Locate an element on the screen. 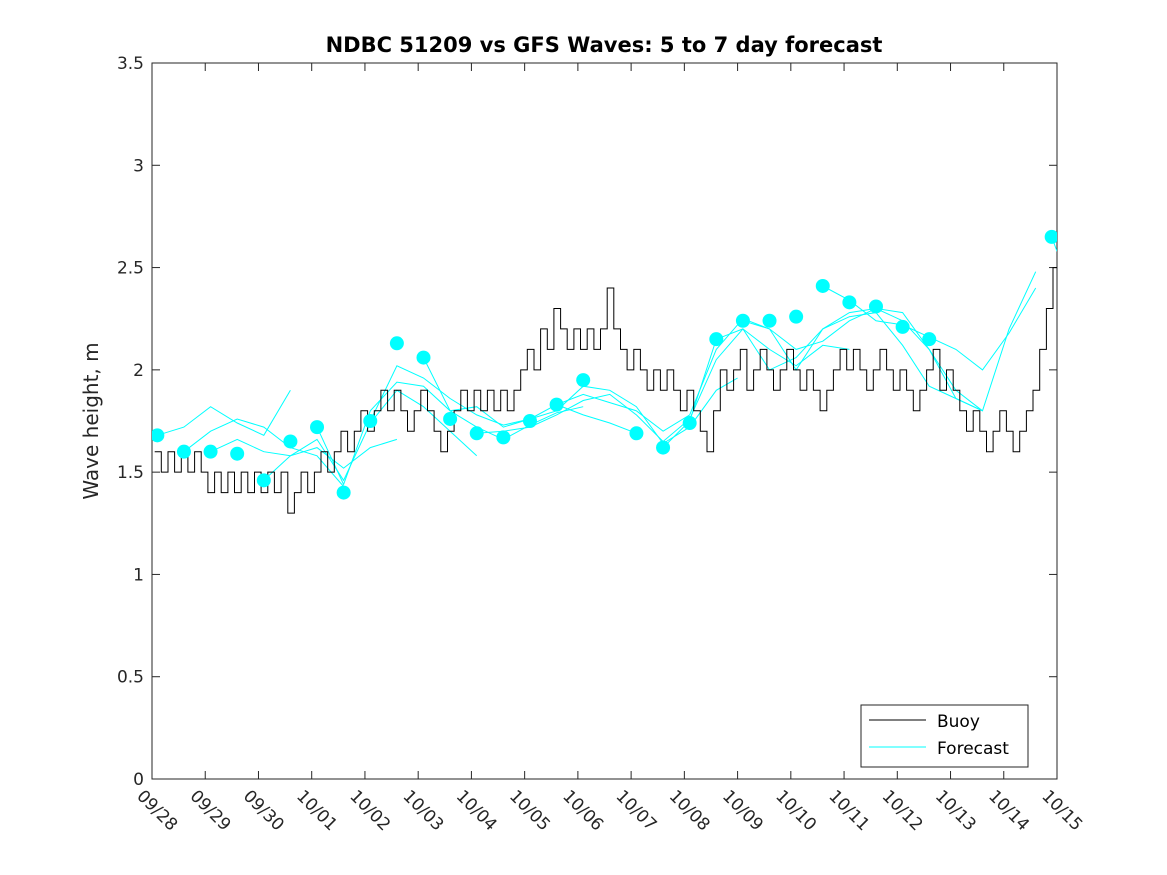 The image size is (1167, 875). y-tick-label: 1 is located at coordinates (138, 575).